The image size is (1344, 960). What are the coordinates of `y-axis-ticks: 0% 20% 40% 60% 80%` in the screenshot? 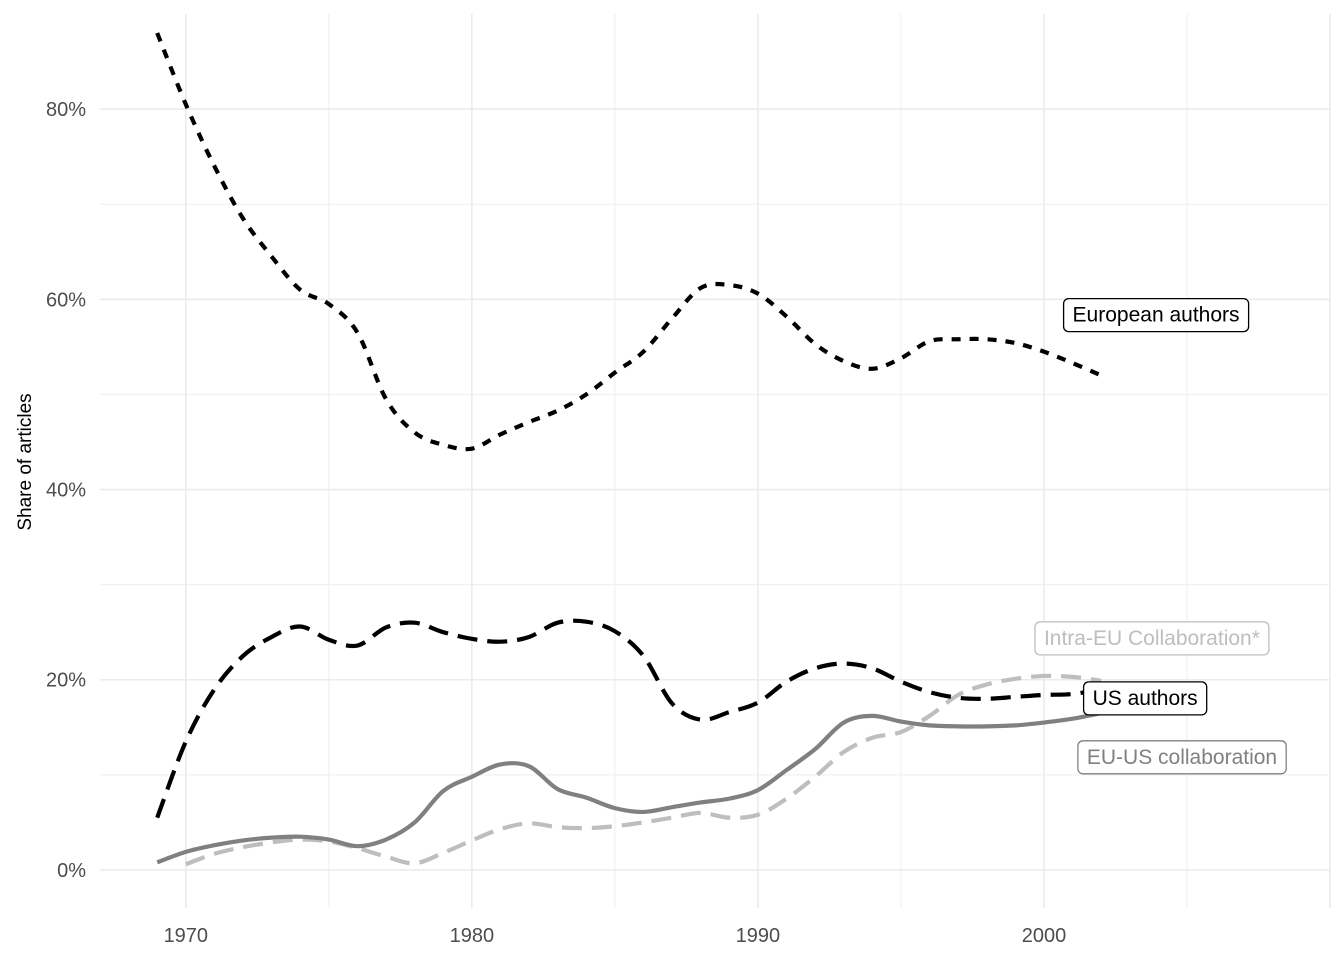 It's located at (66, 490).